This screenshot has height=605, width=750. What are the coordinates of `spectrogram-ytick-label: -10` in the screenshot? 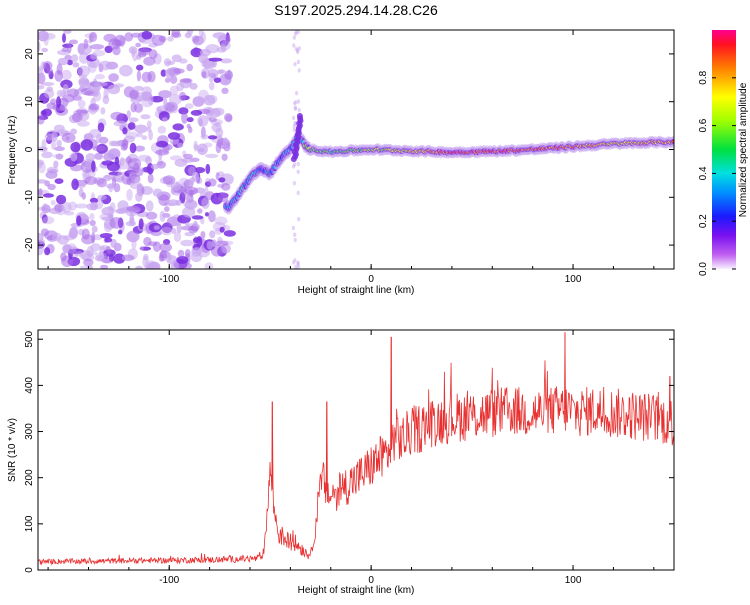 It's located at (29, 197).